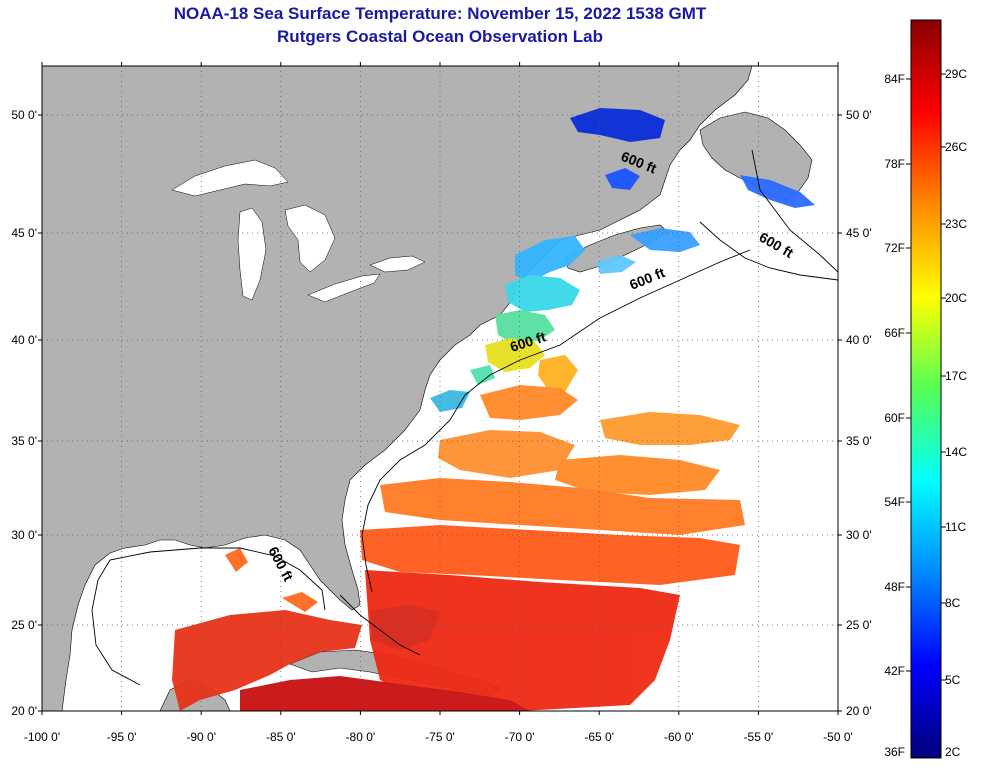  What do you see at coordinates (956, 376) in the screenshot?
I see `colorbar-label-c: 17C` at bounding box center [956, 376].